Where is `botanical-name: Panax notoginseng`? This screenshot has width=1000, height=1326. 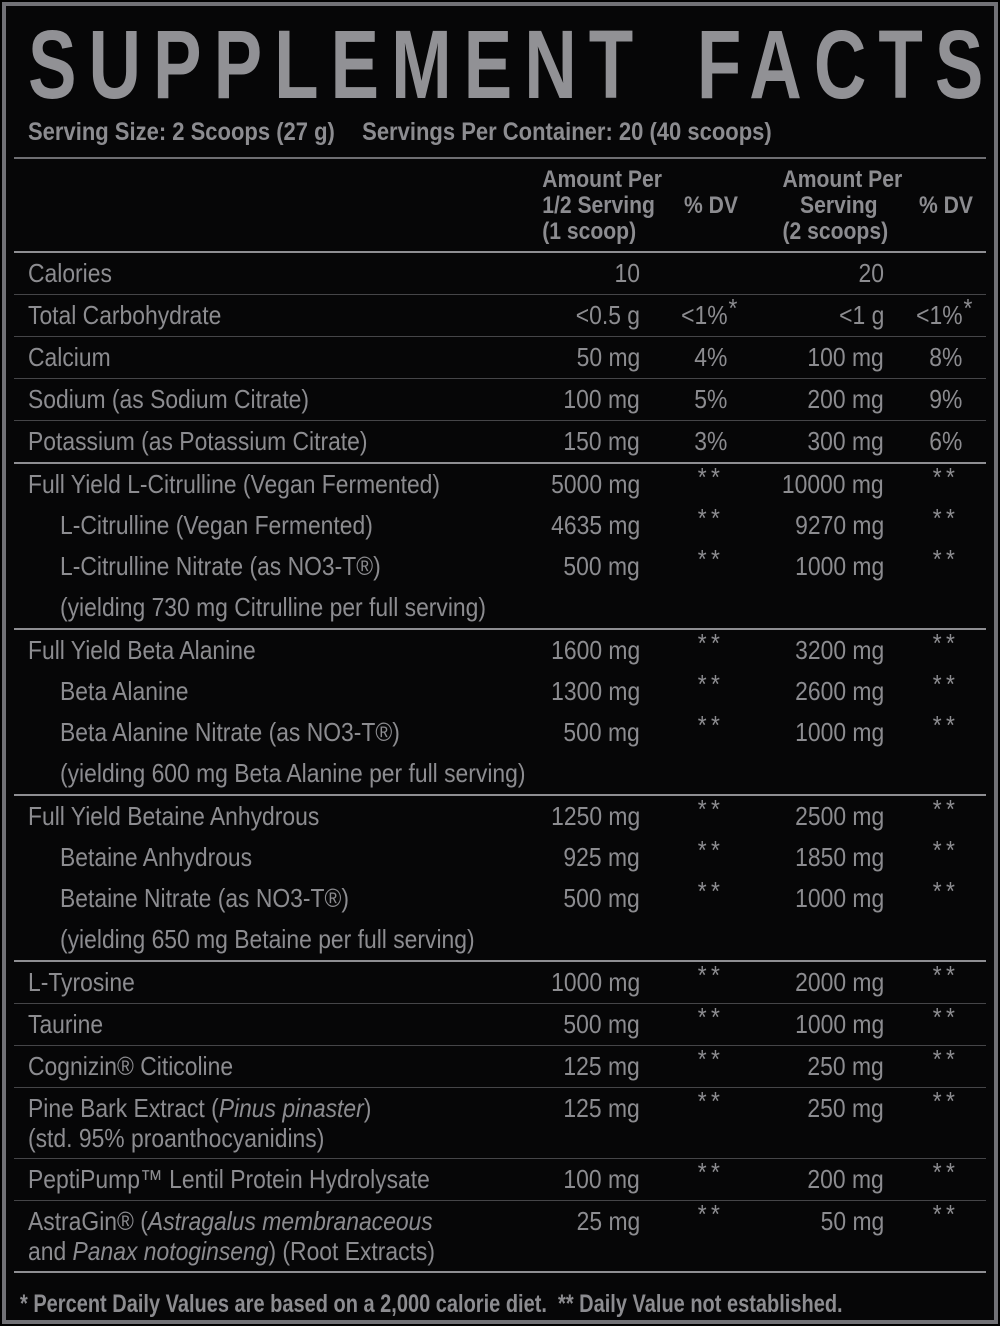
botanical-name: Panax notoginseng is located at coordinates (170, 1251).